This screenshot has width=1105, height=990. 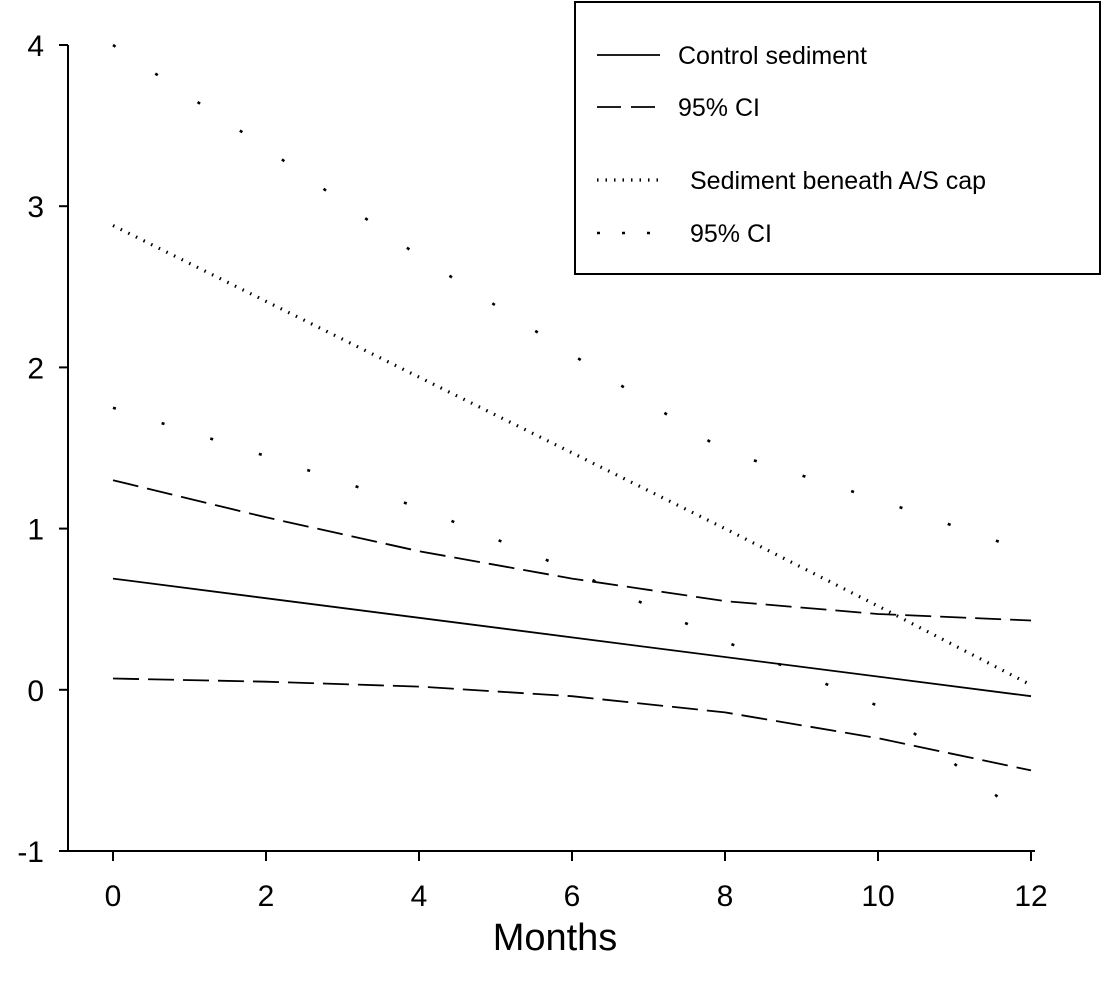 What do you see at coordinates (572, 896) in the screenshot?
I see `x-tick-label: 6` at bounding box center [572, 896].